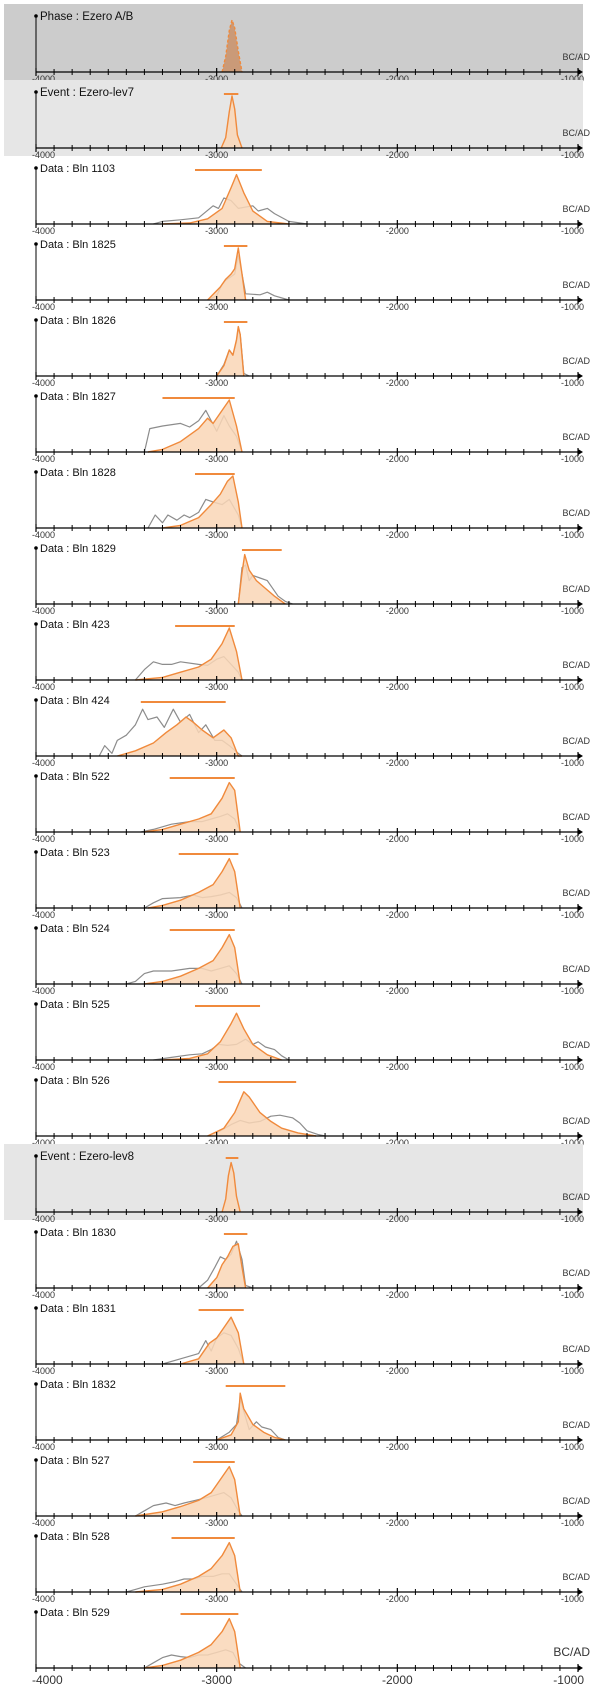 The height and width of the screenshot is (1692, 595). What do you see at coordinates (311, 427) in the screenshot?
I see `panel: -4000 -3000 -2000 -1000 BC/AD Data : Bln 1827` at bounding box center [311, 427].